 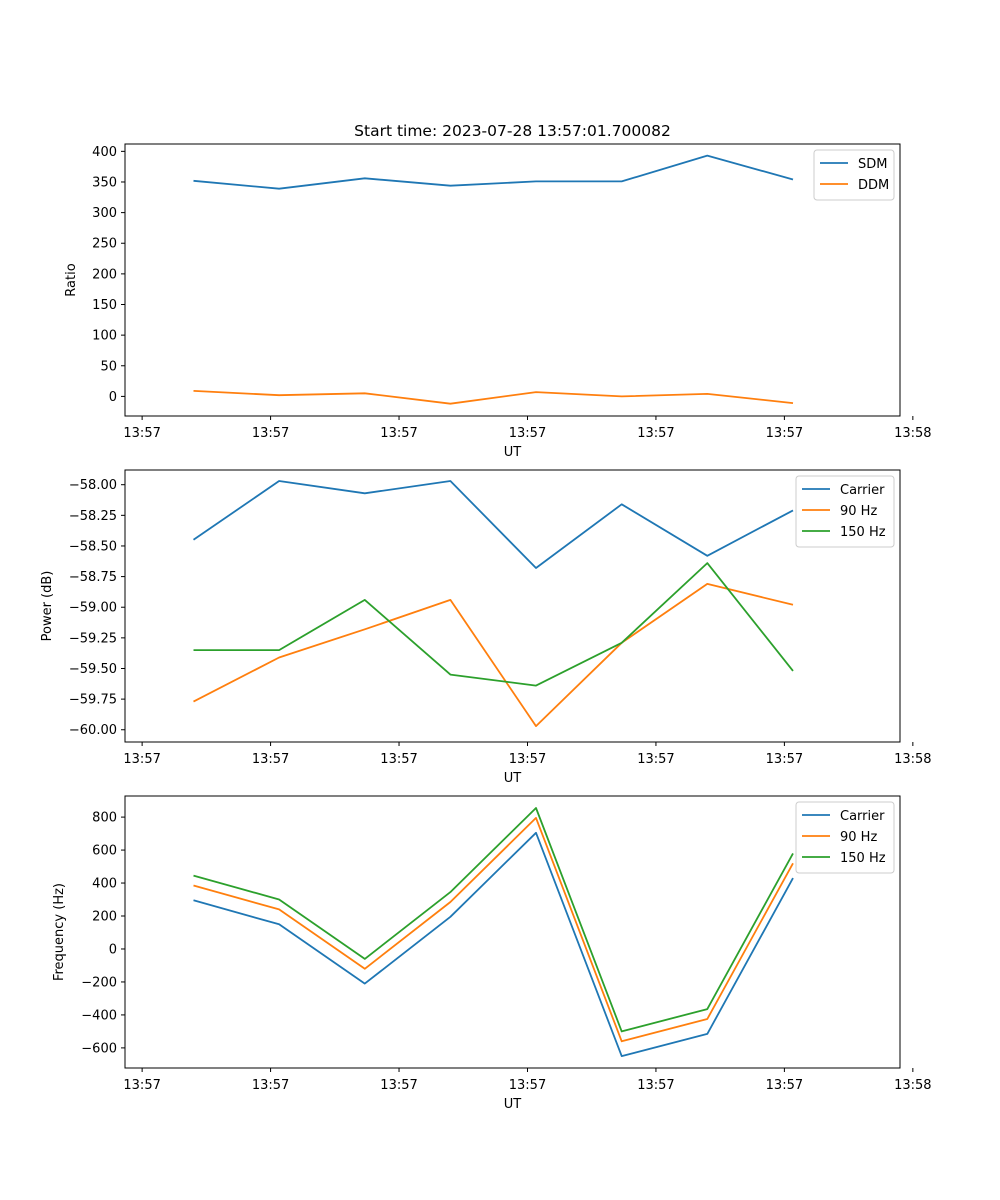 What do you see at coordinates (873, 185) in the screenshot?
I see `legend-label: DDM` at bounding box center [873, 185].